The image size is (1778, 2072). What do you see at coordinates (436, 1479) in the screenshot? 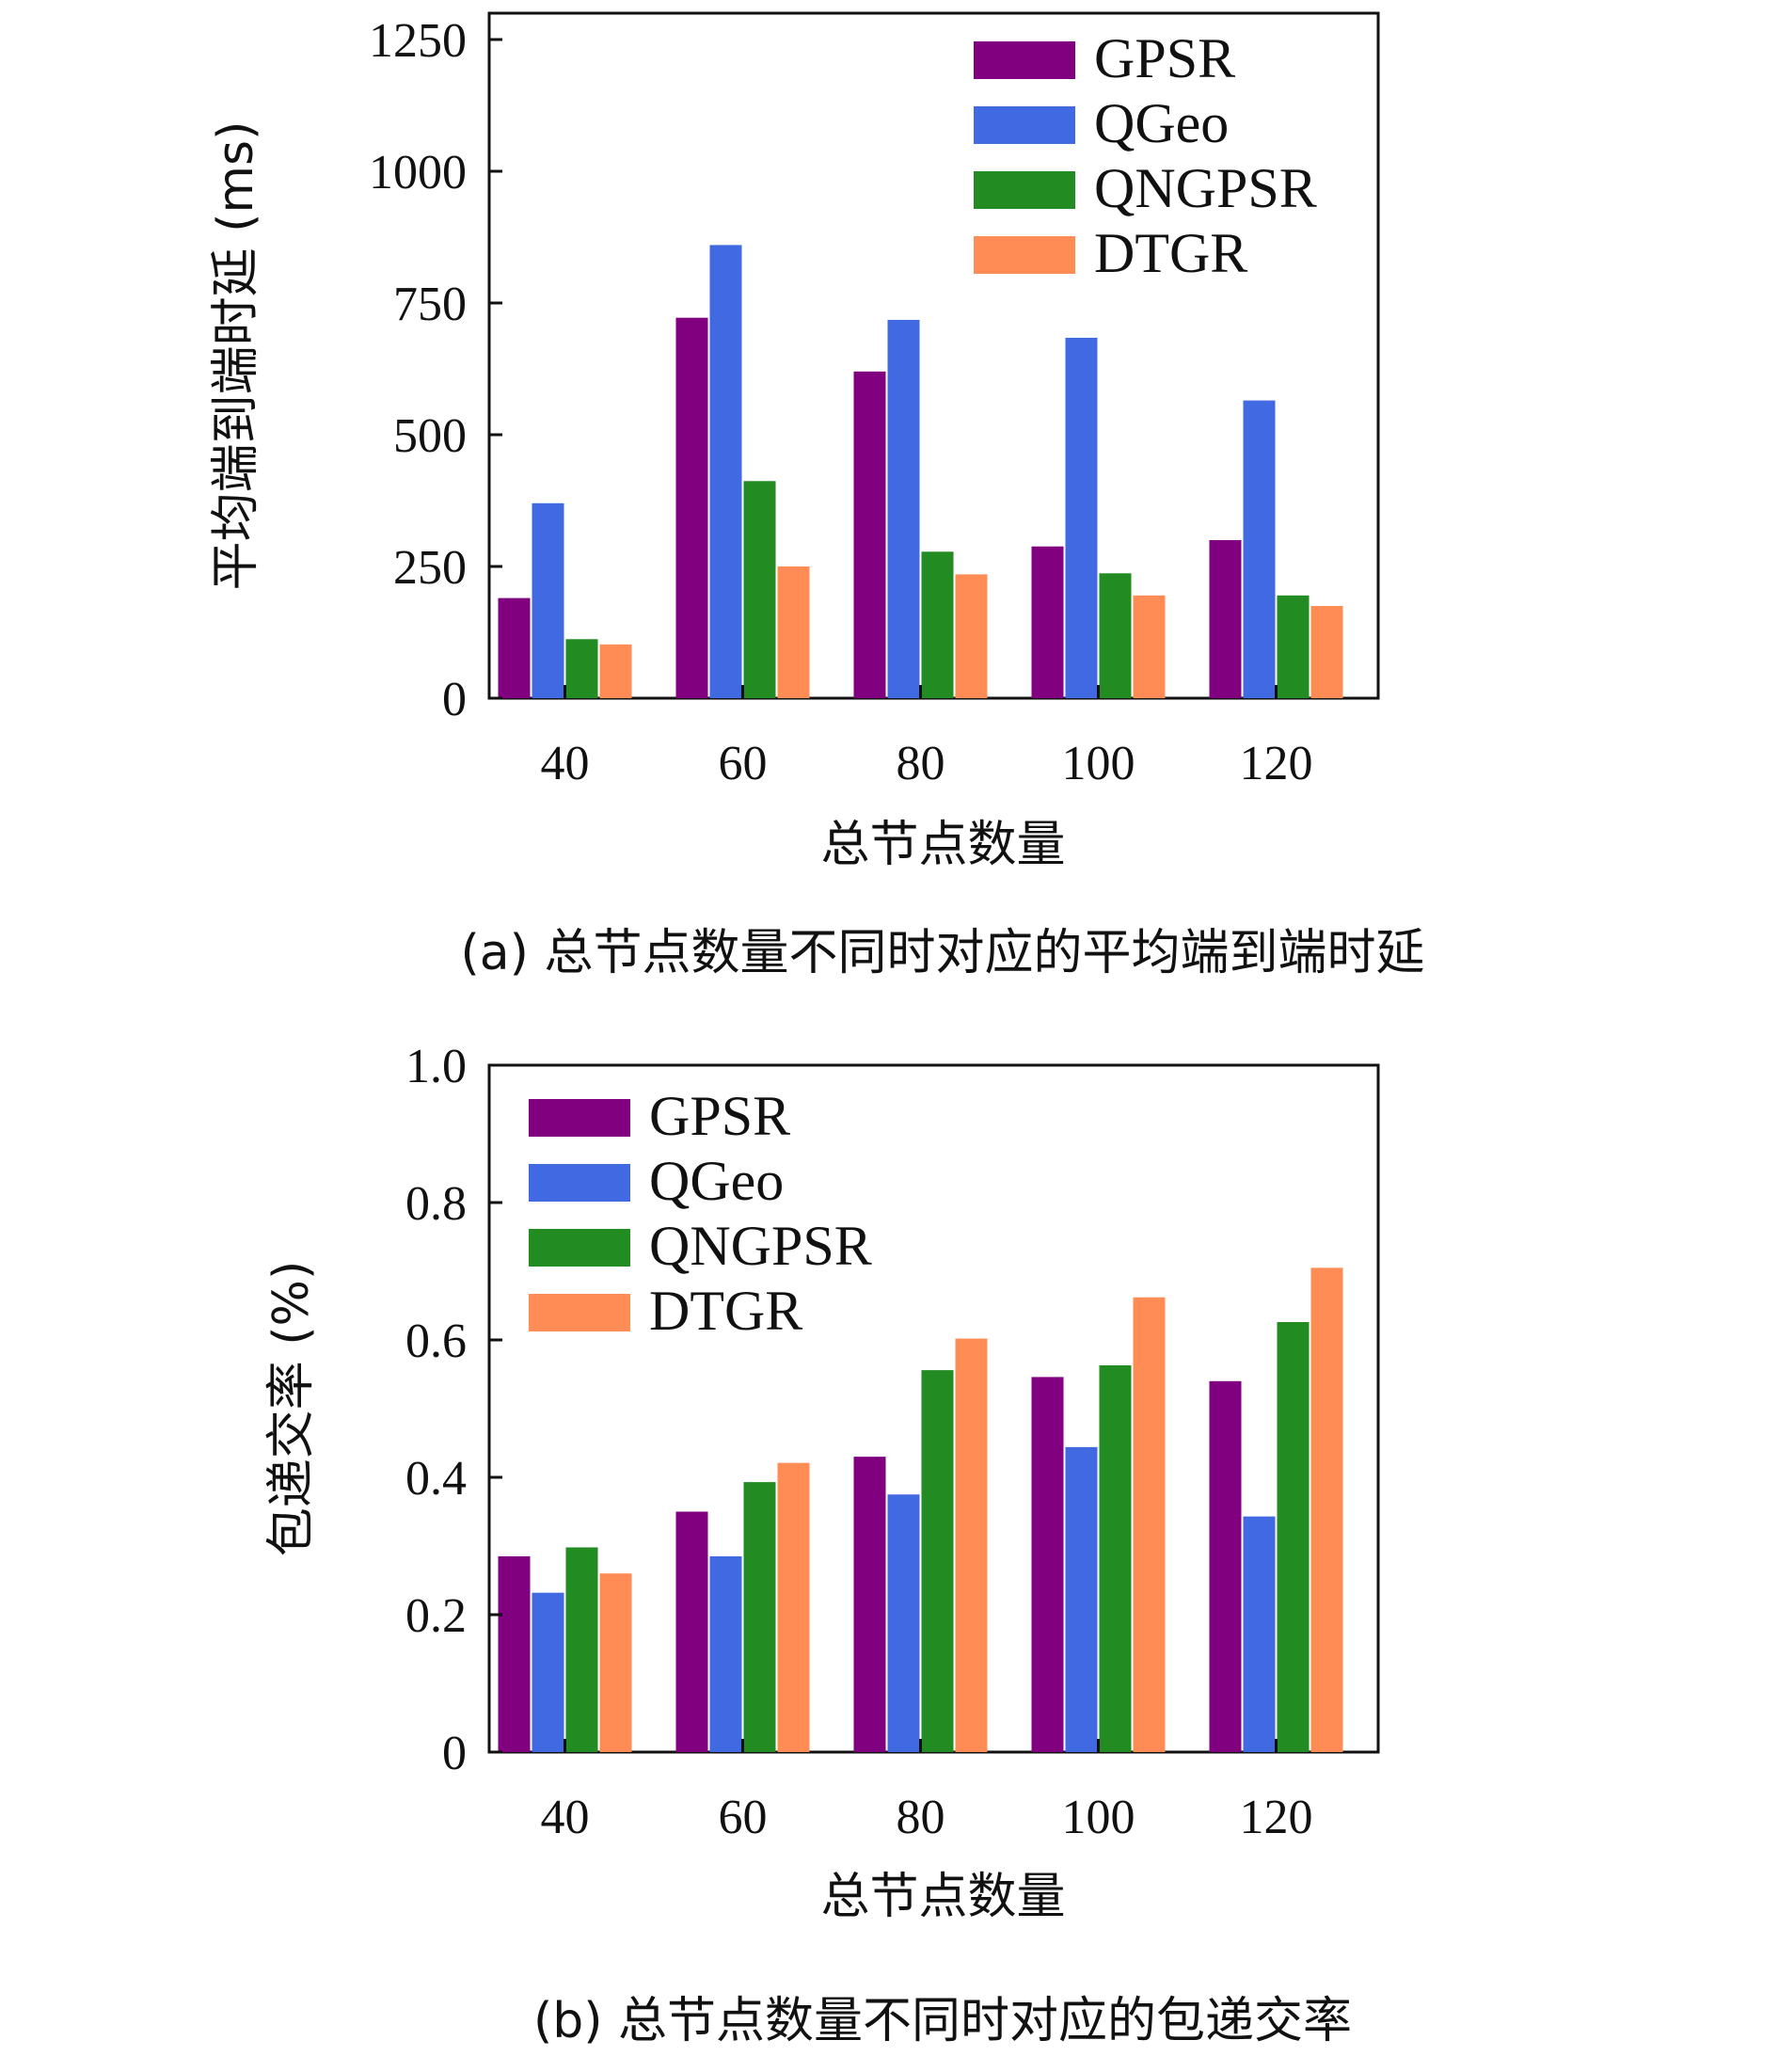
I see `y-tick-label: 0.4` at bounding box center [436, 1479].